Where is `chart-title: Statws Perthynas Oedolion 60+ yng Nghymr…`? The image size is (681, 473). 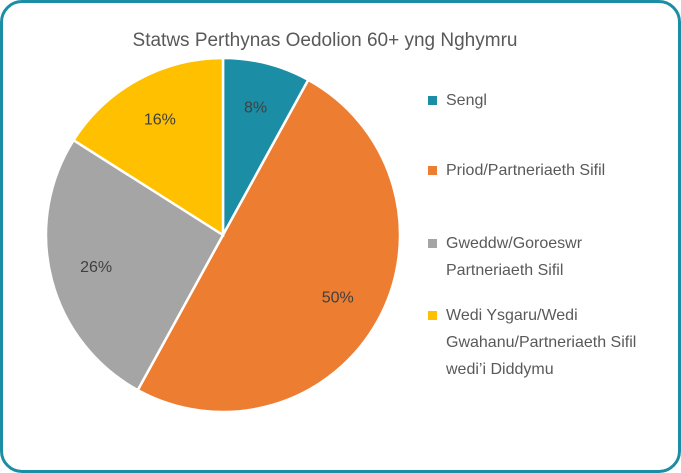
chart-title: Statws Perthynas Oedolion 60+ yng Nghymr… is located at coordinates (325, 40).